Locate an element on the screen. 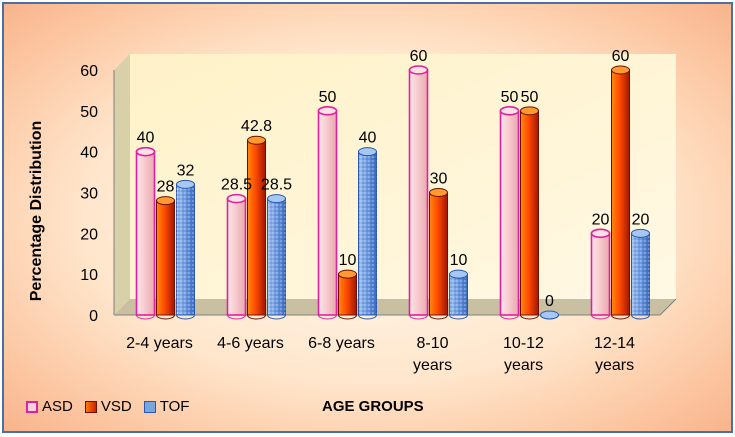  legend: ASD VSD TOF is located at coordinates (113, 406).